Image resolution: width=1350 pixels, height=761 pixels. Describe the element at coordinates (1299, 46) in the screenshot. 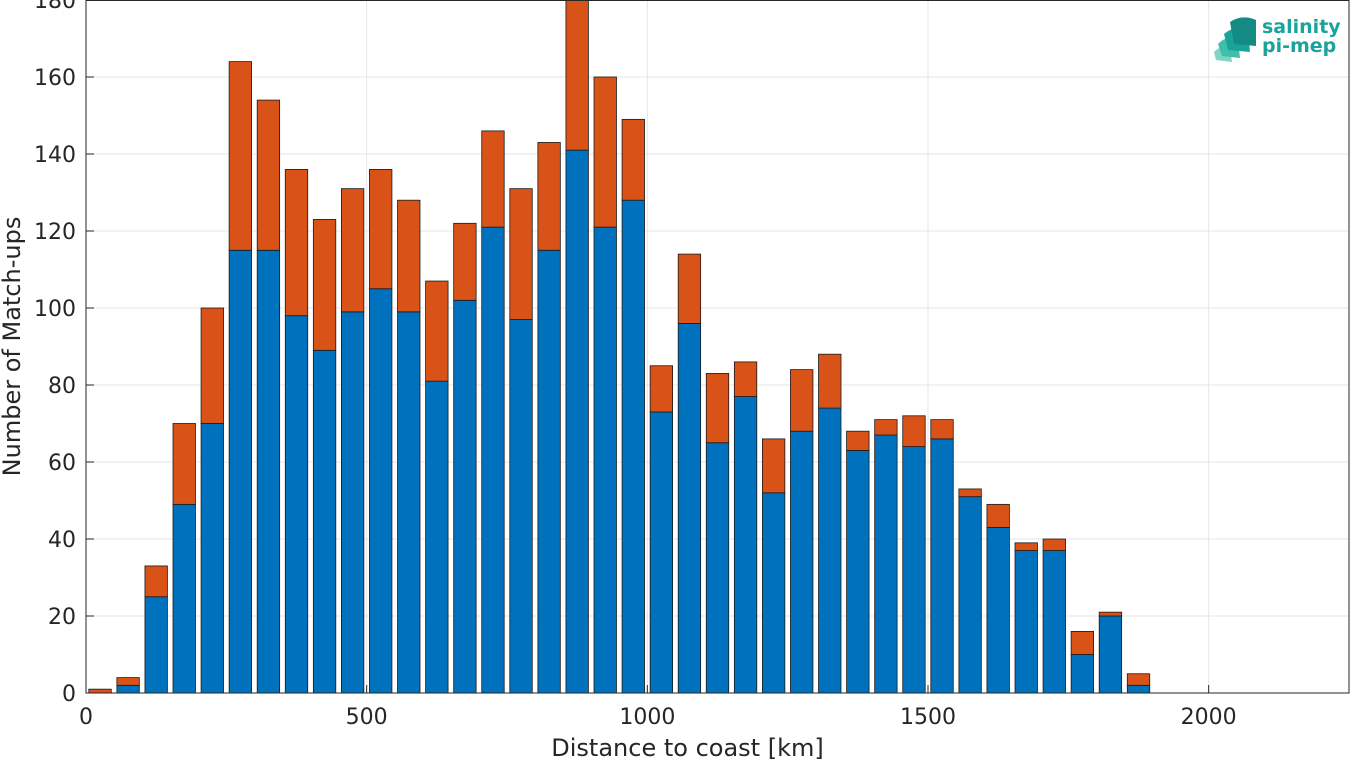

I see `logo-text-pi-mep: pi-mep` at that location.